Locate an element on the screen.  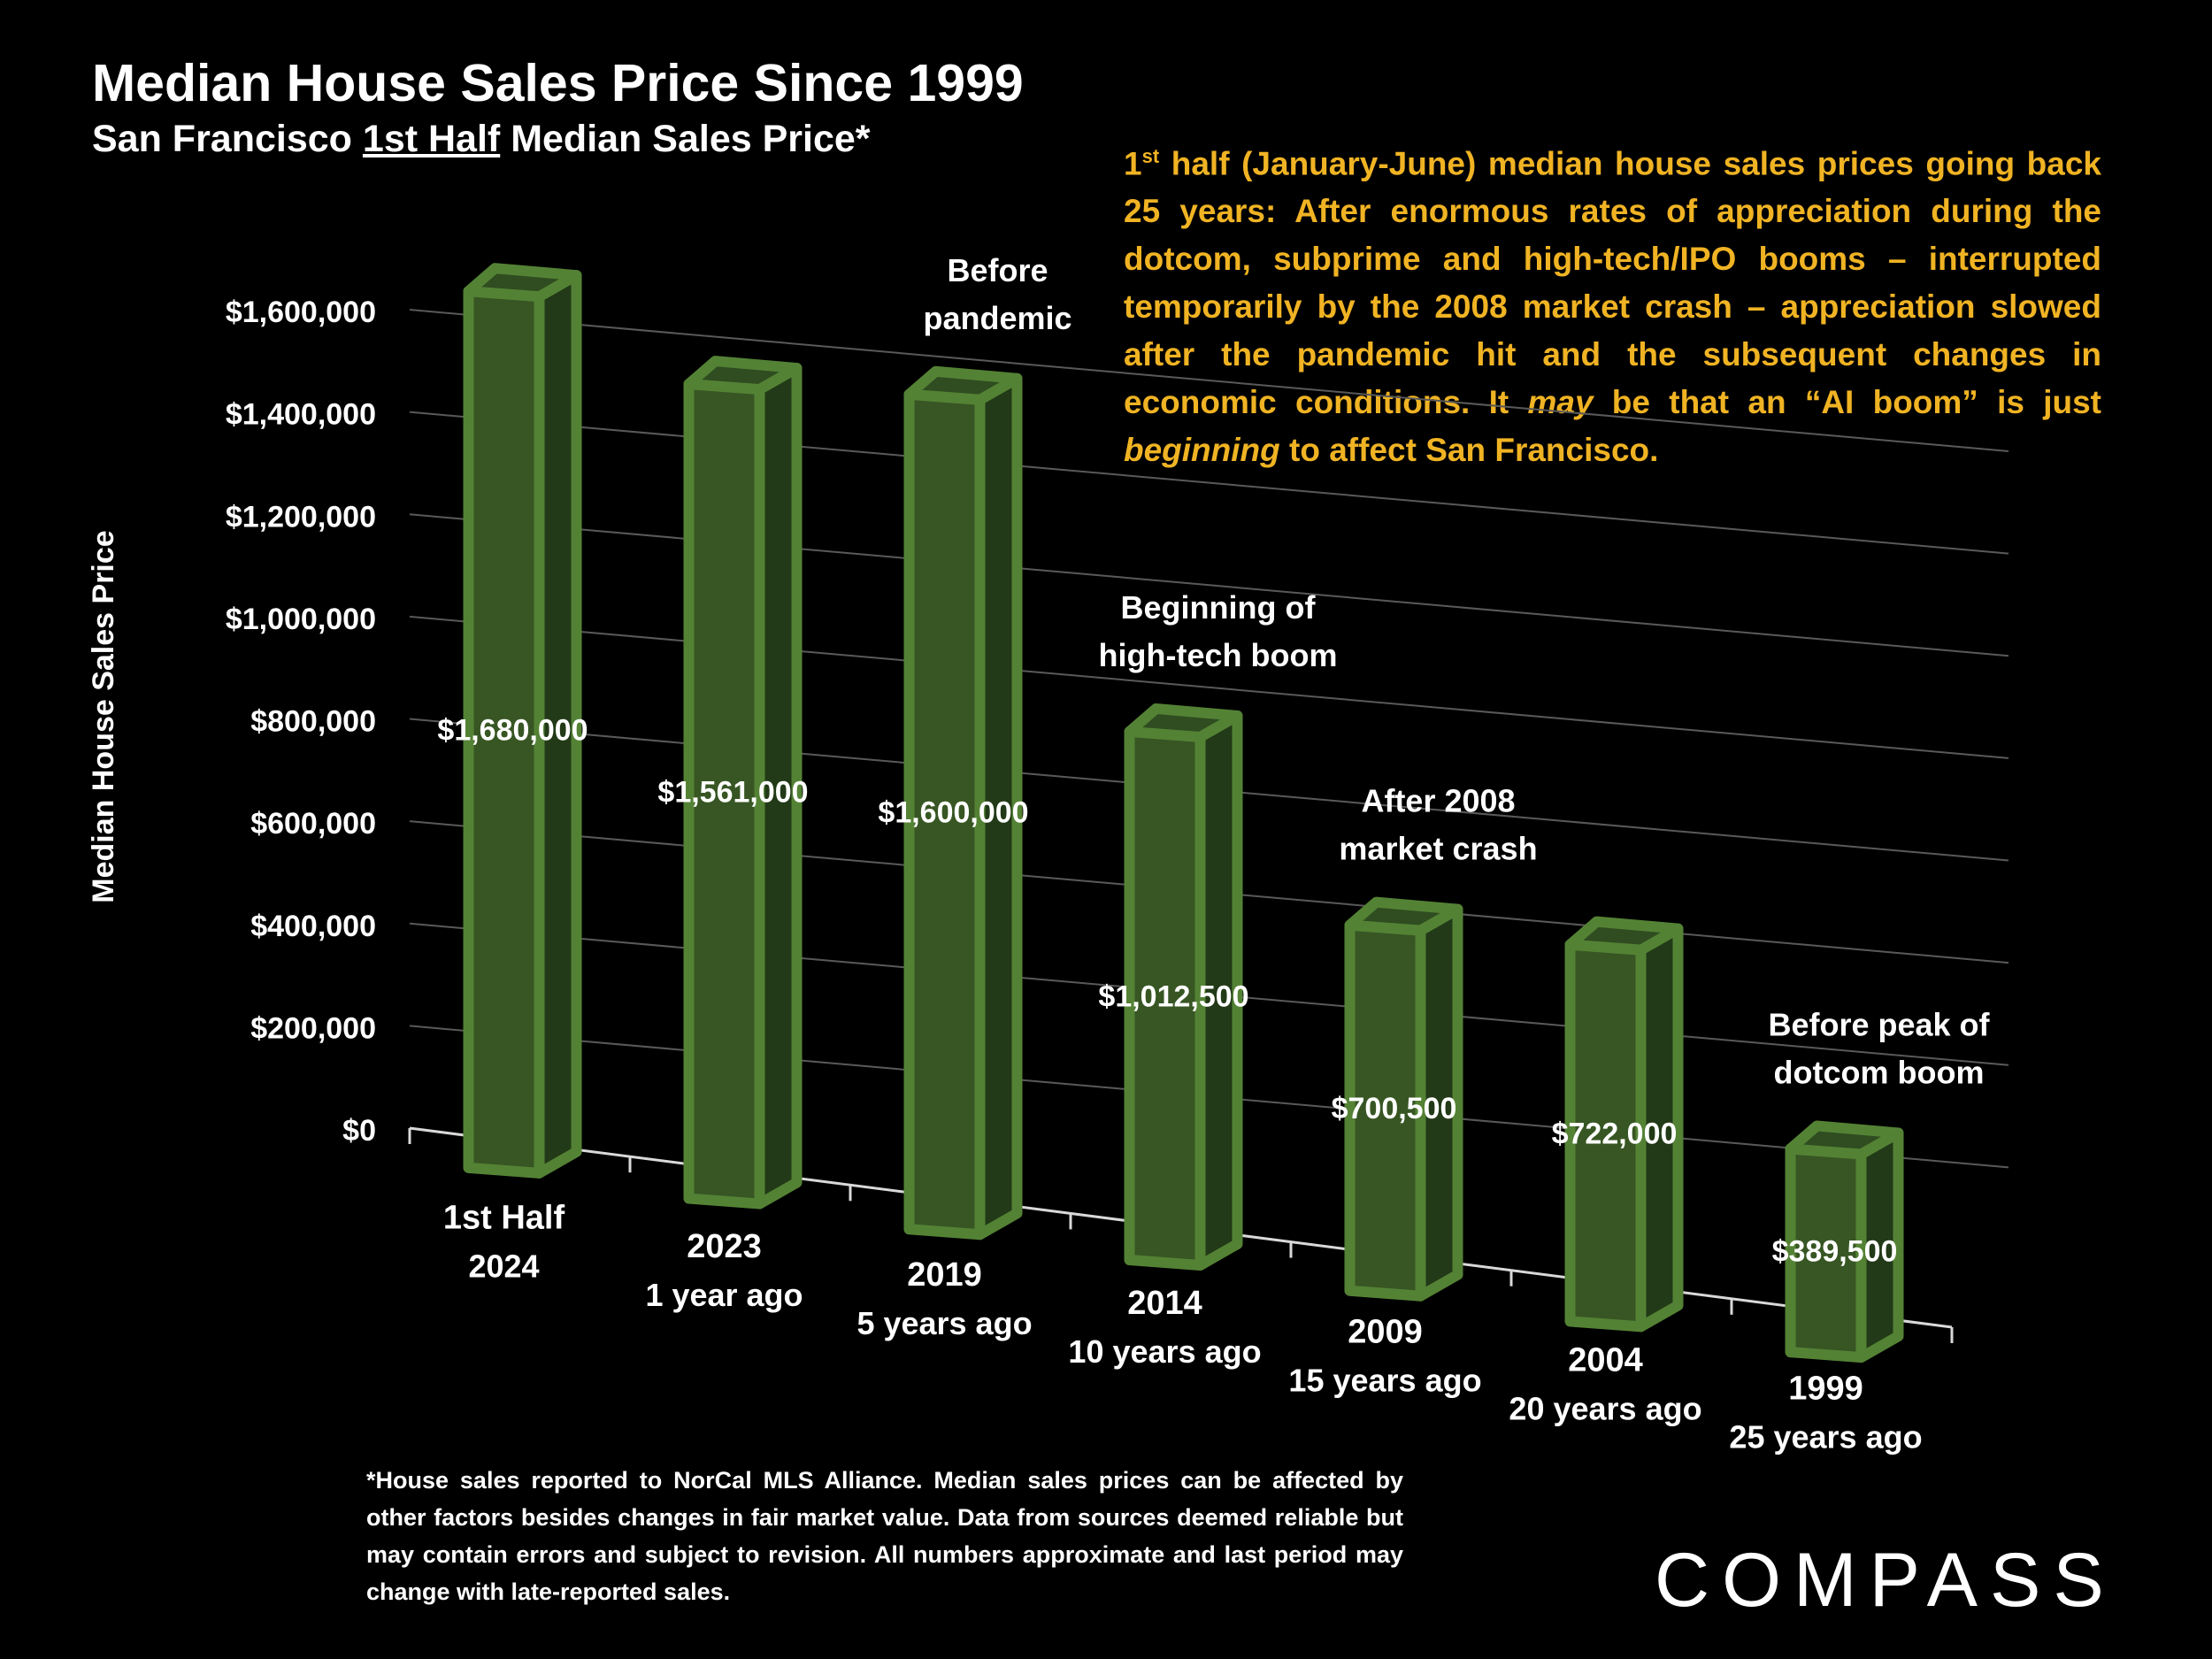
data-label: $1,680,000 is located at coordinates (512, 731).